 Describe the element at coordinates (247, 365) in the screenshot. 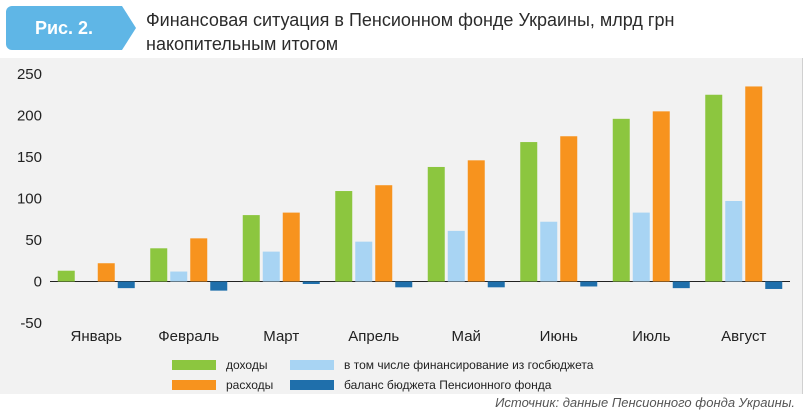

I see `legend-label-income: доходы` at that location.